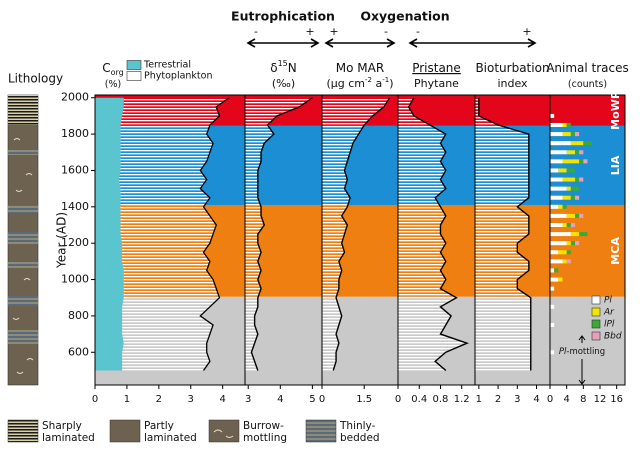  What do you see at coordinates (23, 240) in the screenshot?
I see `lithology-column` at bounding box center [23, 240].